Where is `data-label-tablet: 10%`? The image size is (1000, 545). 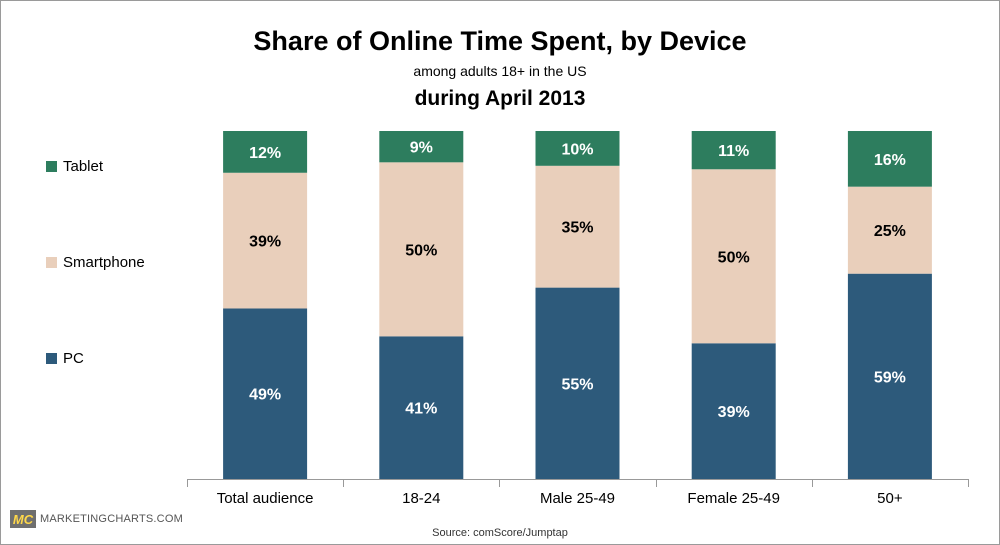
data-label-tablet: 10% is located at coordinates (577, 149).